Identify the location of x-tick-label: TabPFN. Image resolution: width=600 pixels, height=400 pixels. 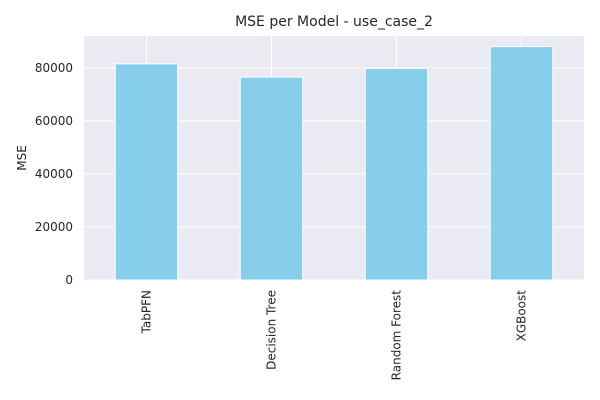
(147, 312).